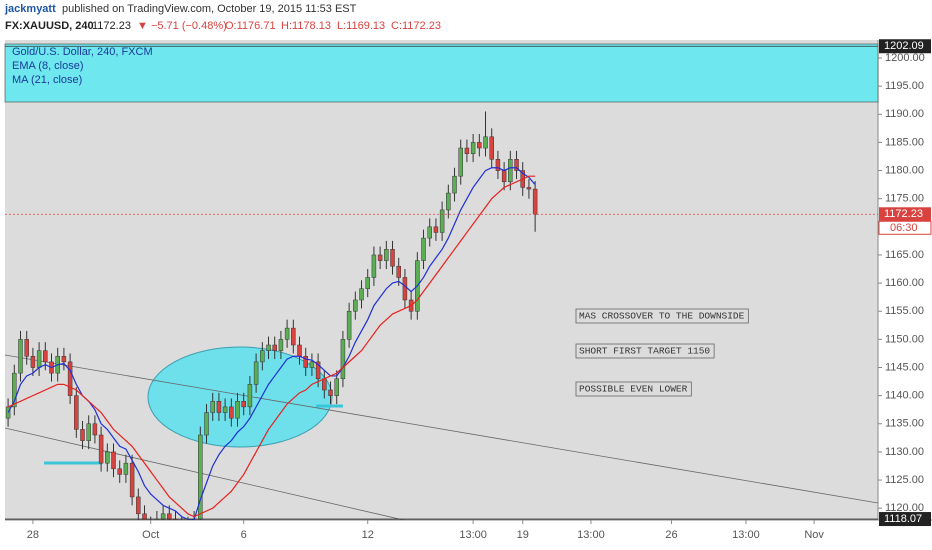 This screenshot has width=932, height=550. I want to click on y-tick-label: 1150.00, so click(904, 339).